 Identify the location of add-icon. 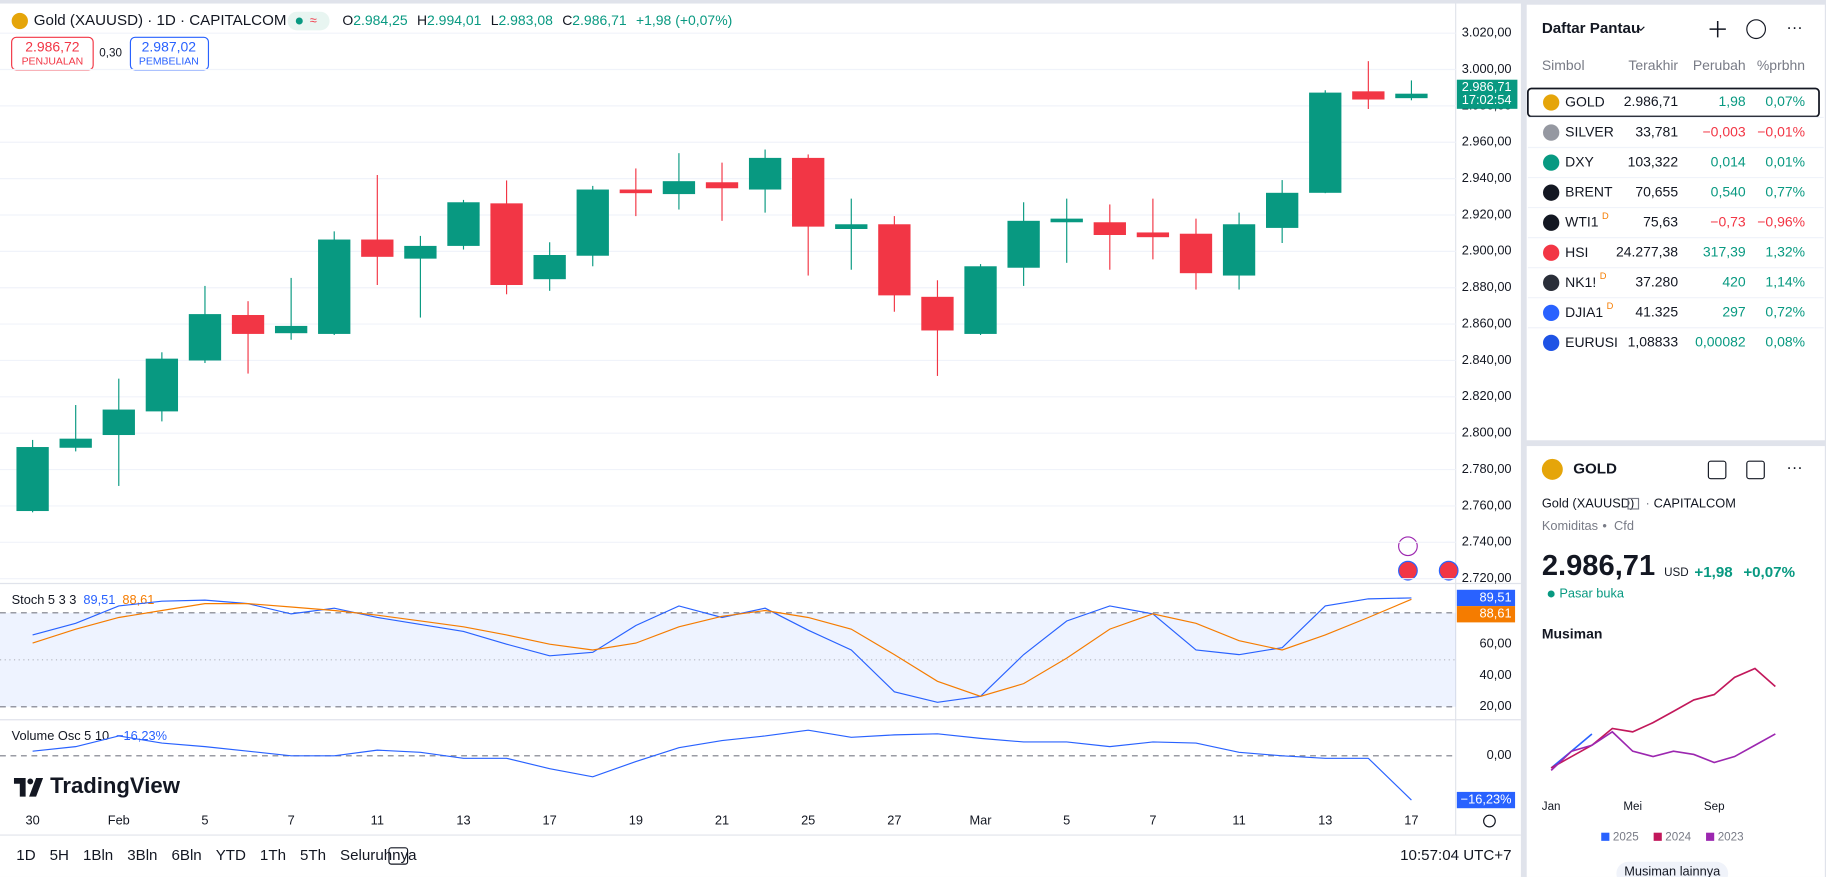
(1717, 29).